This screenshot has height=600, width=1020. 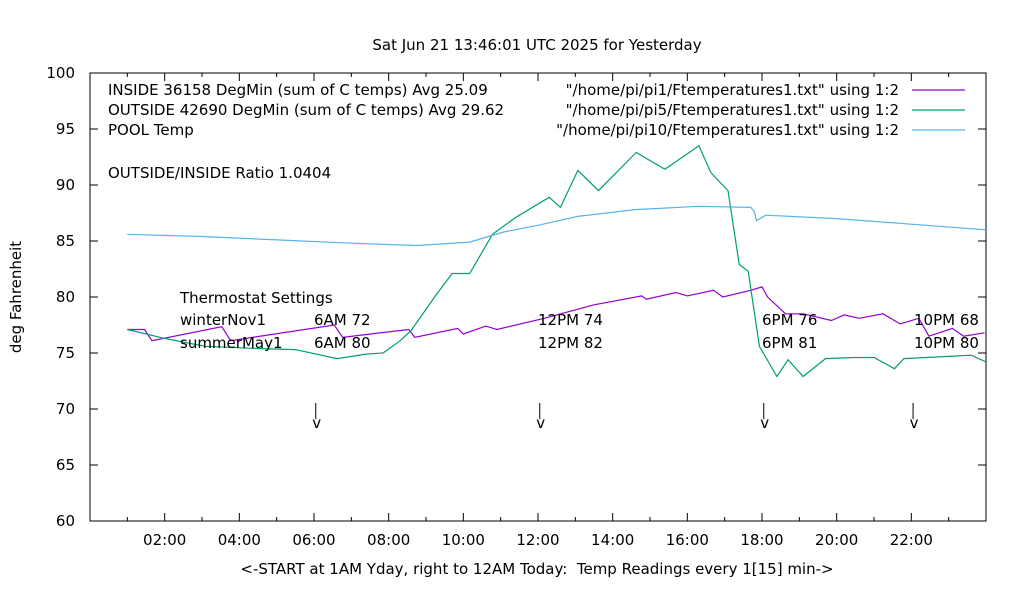 I want to click on x-tick-label: 06:00, so click(x=313, y=540).